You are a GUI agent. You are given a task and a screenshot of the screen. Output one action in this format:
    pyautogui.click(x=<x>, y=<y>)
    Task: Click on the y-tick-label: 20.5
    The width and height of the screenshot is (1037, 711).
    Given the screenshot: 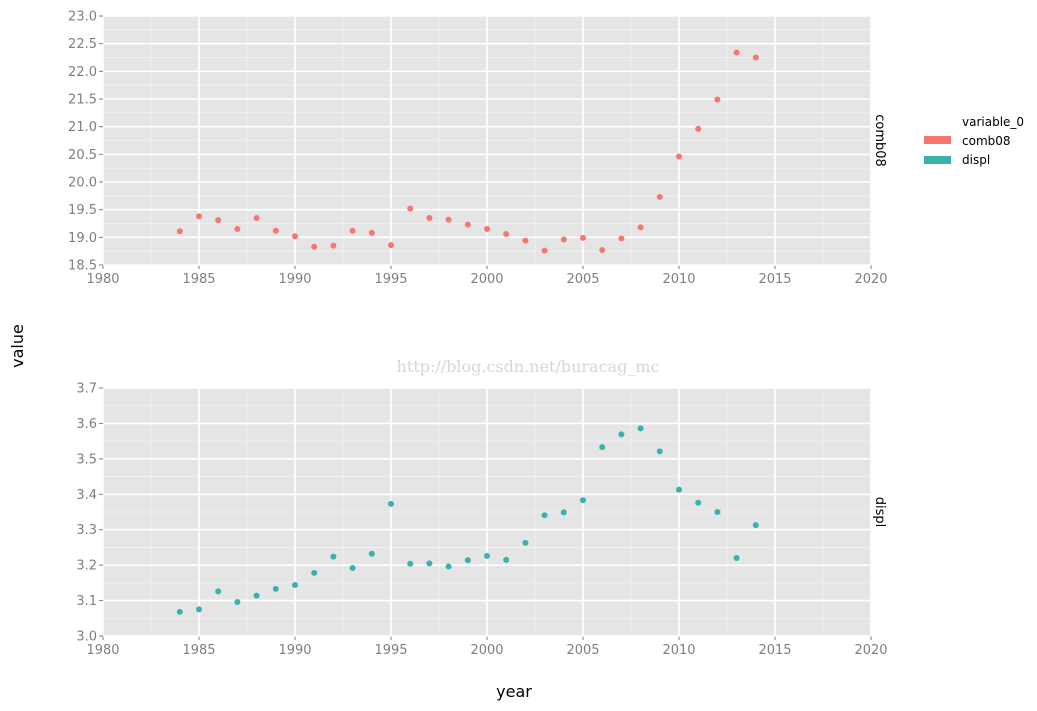 What is the action you would take?
    pyautogui.click(x=82, y=155)
    